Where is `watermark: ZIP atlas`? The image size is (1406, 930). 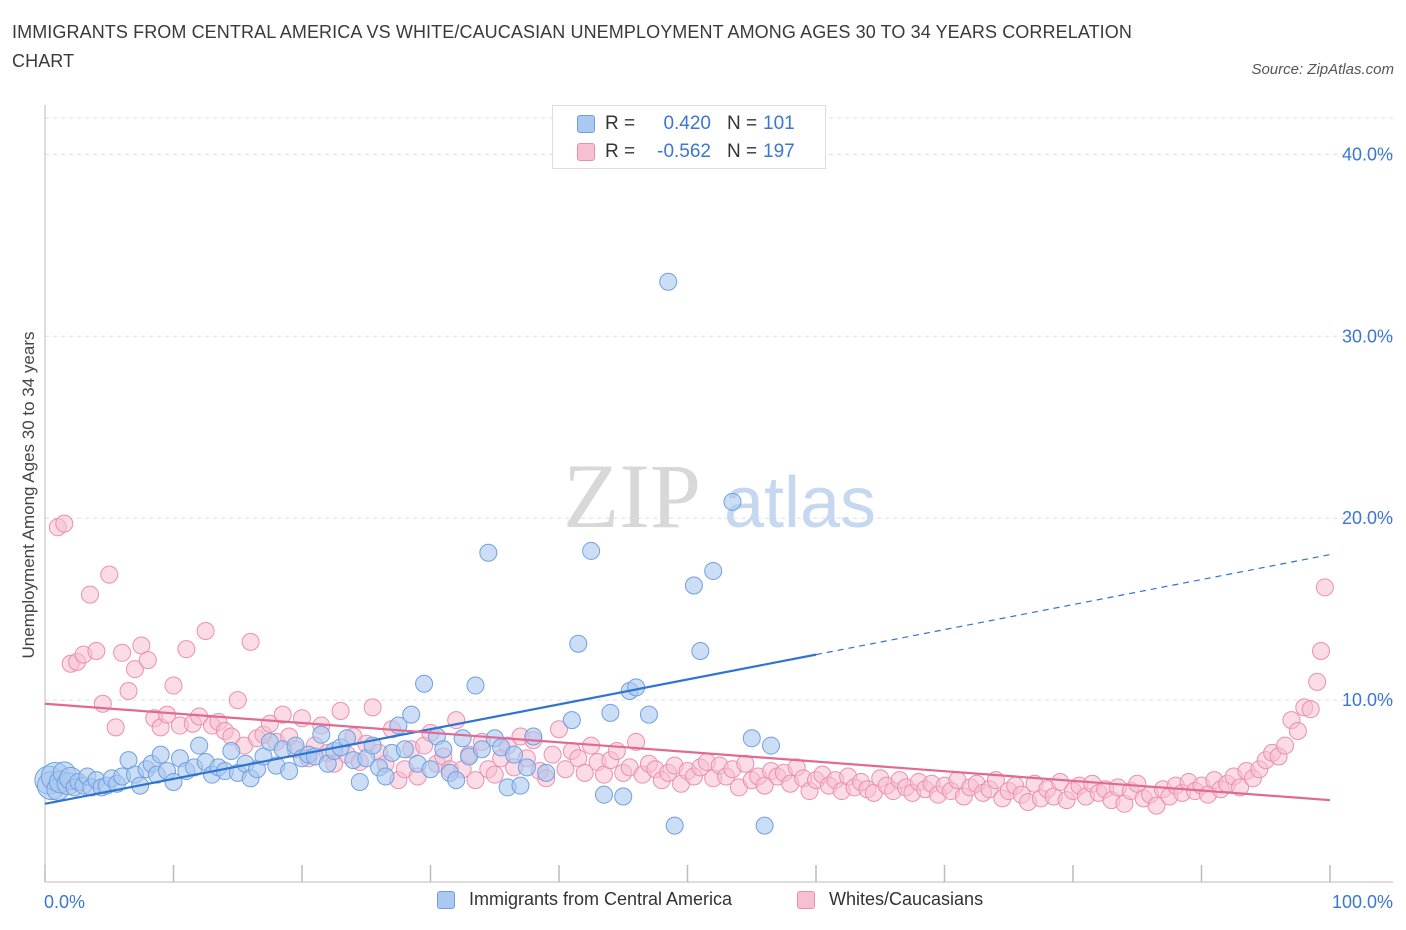 watermark: ZIP atlas is located at coordinates (719, 496).